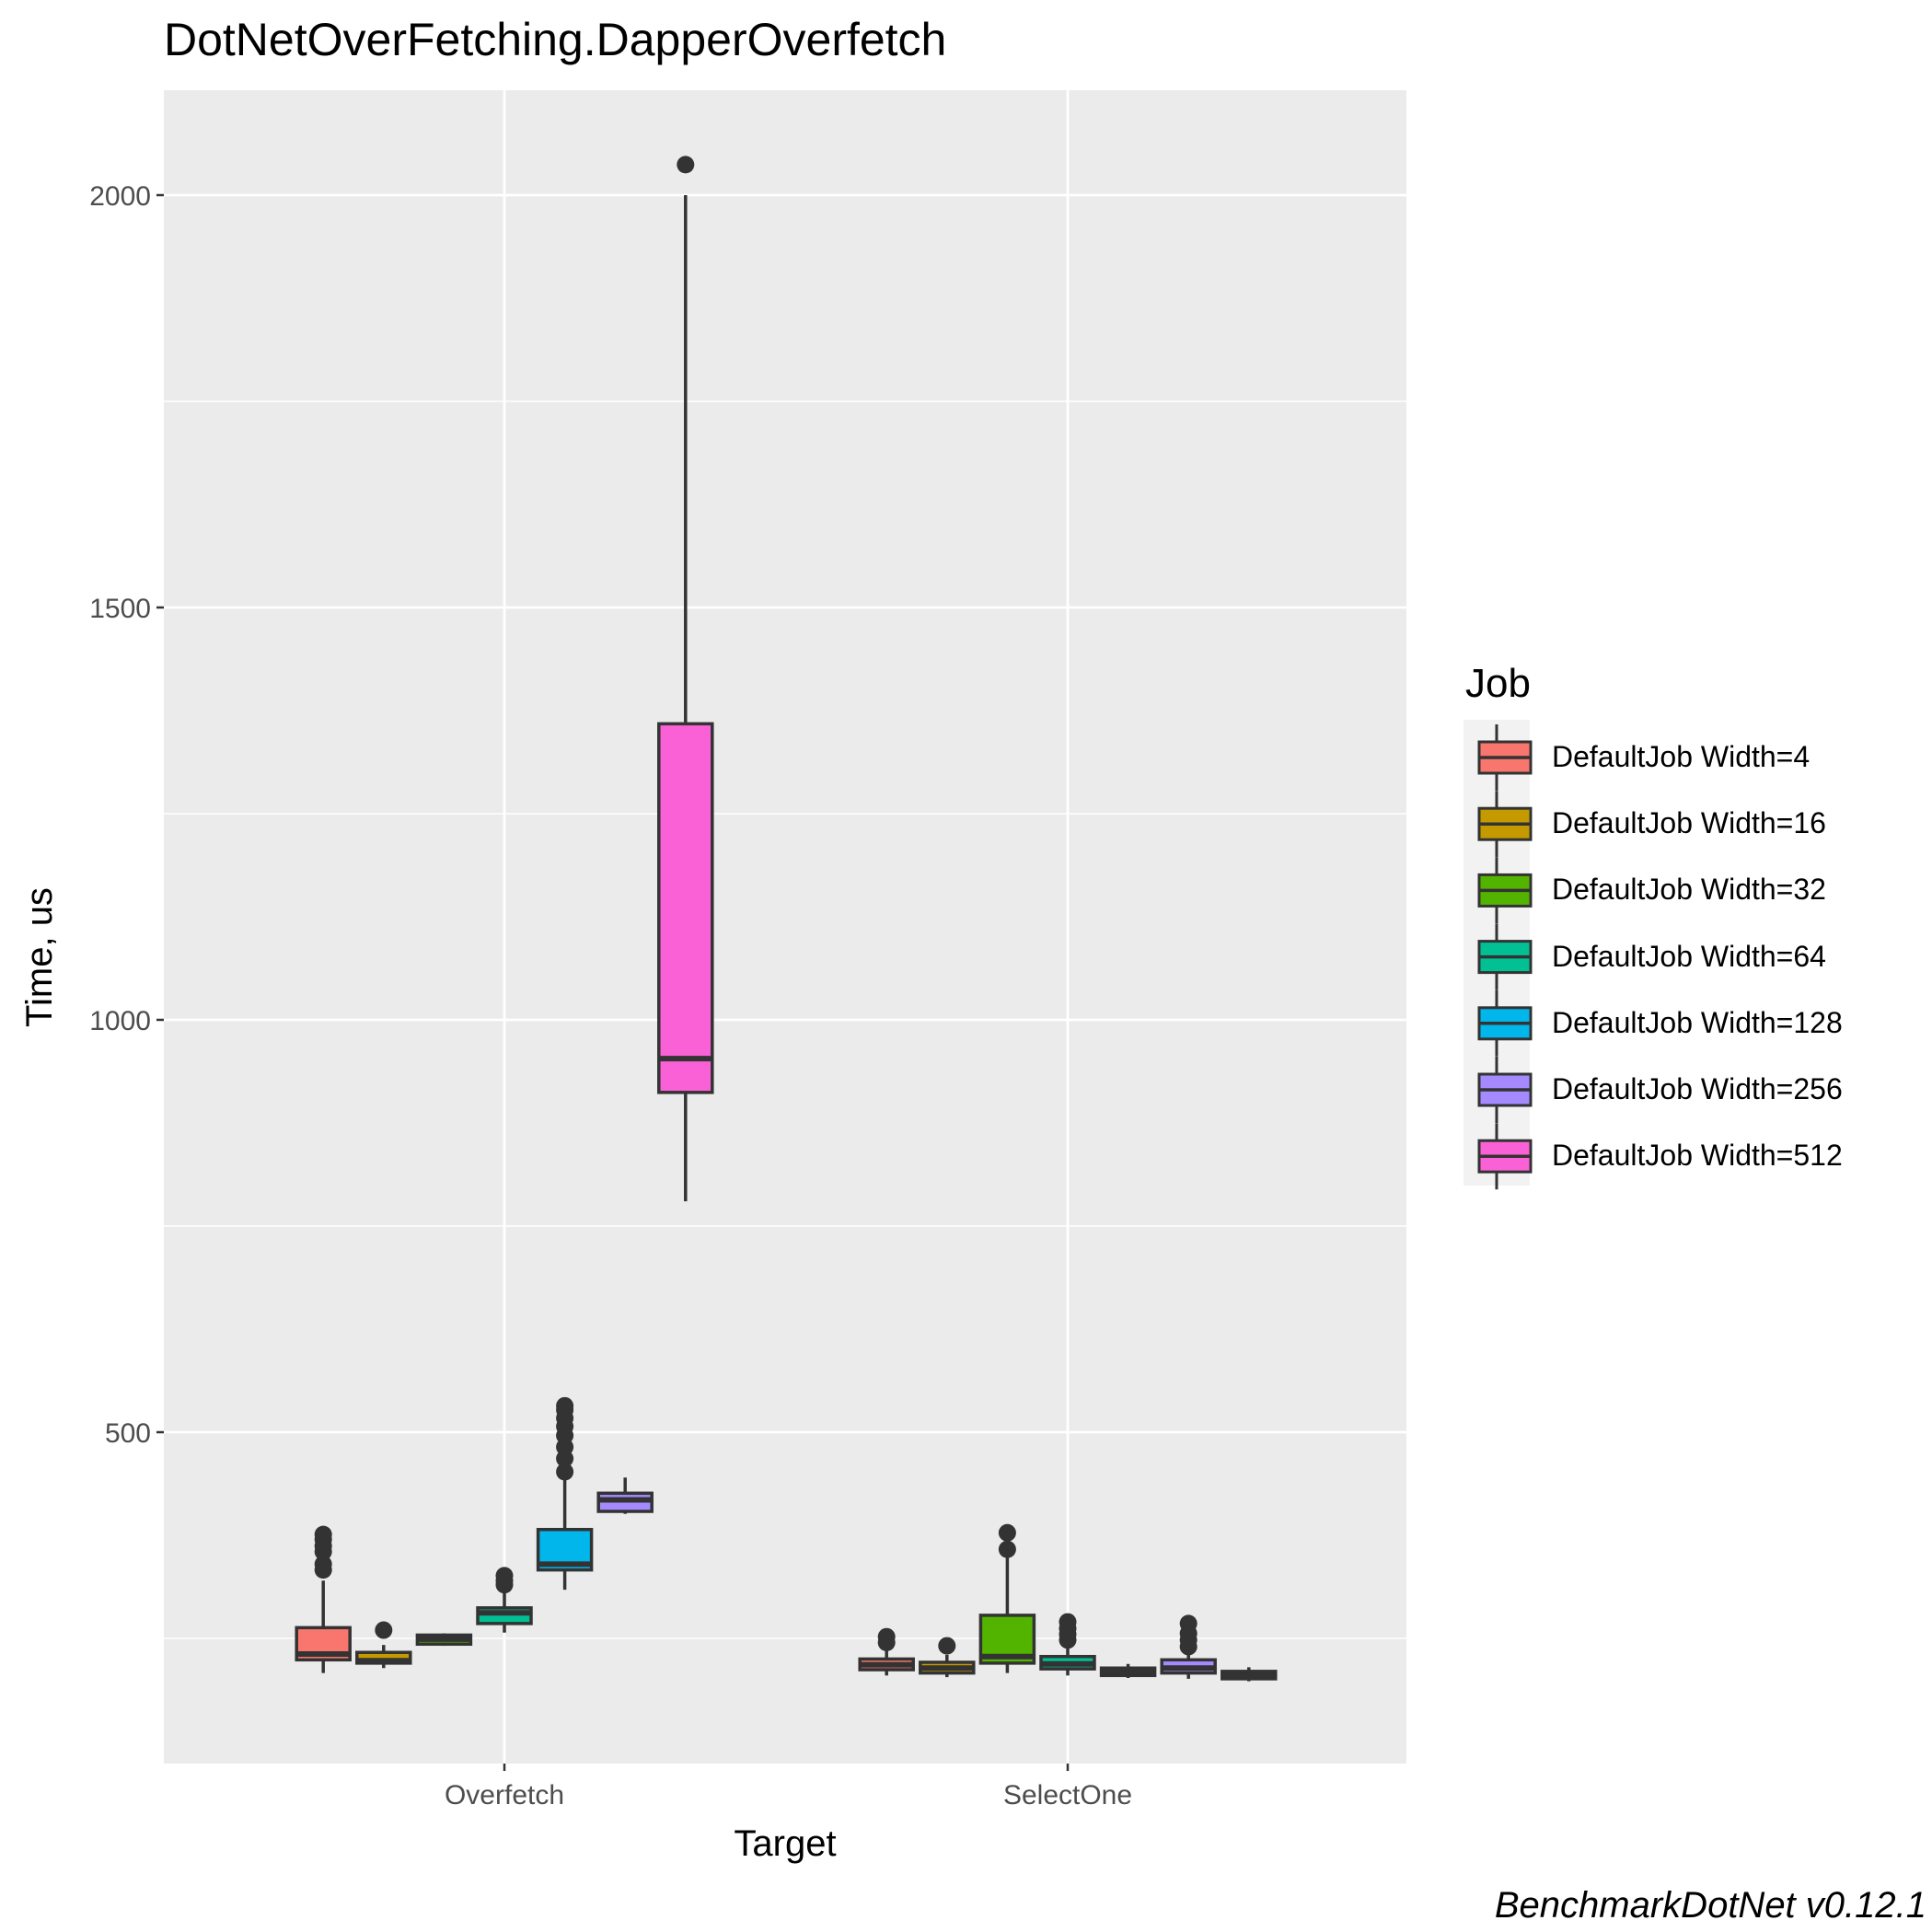 This screenshot has height=1932, width=1932. I want to click on x-tick-label: Overfetch, so click(505, 1796).